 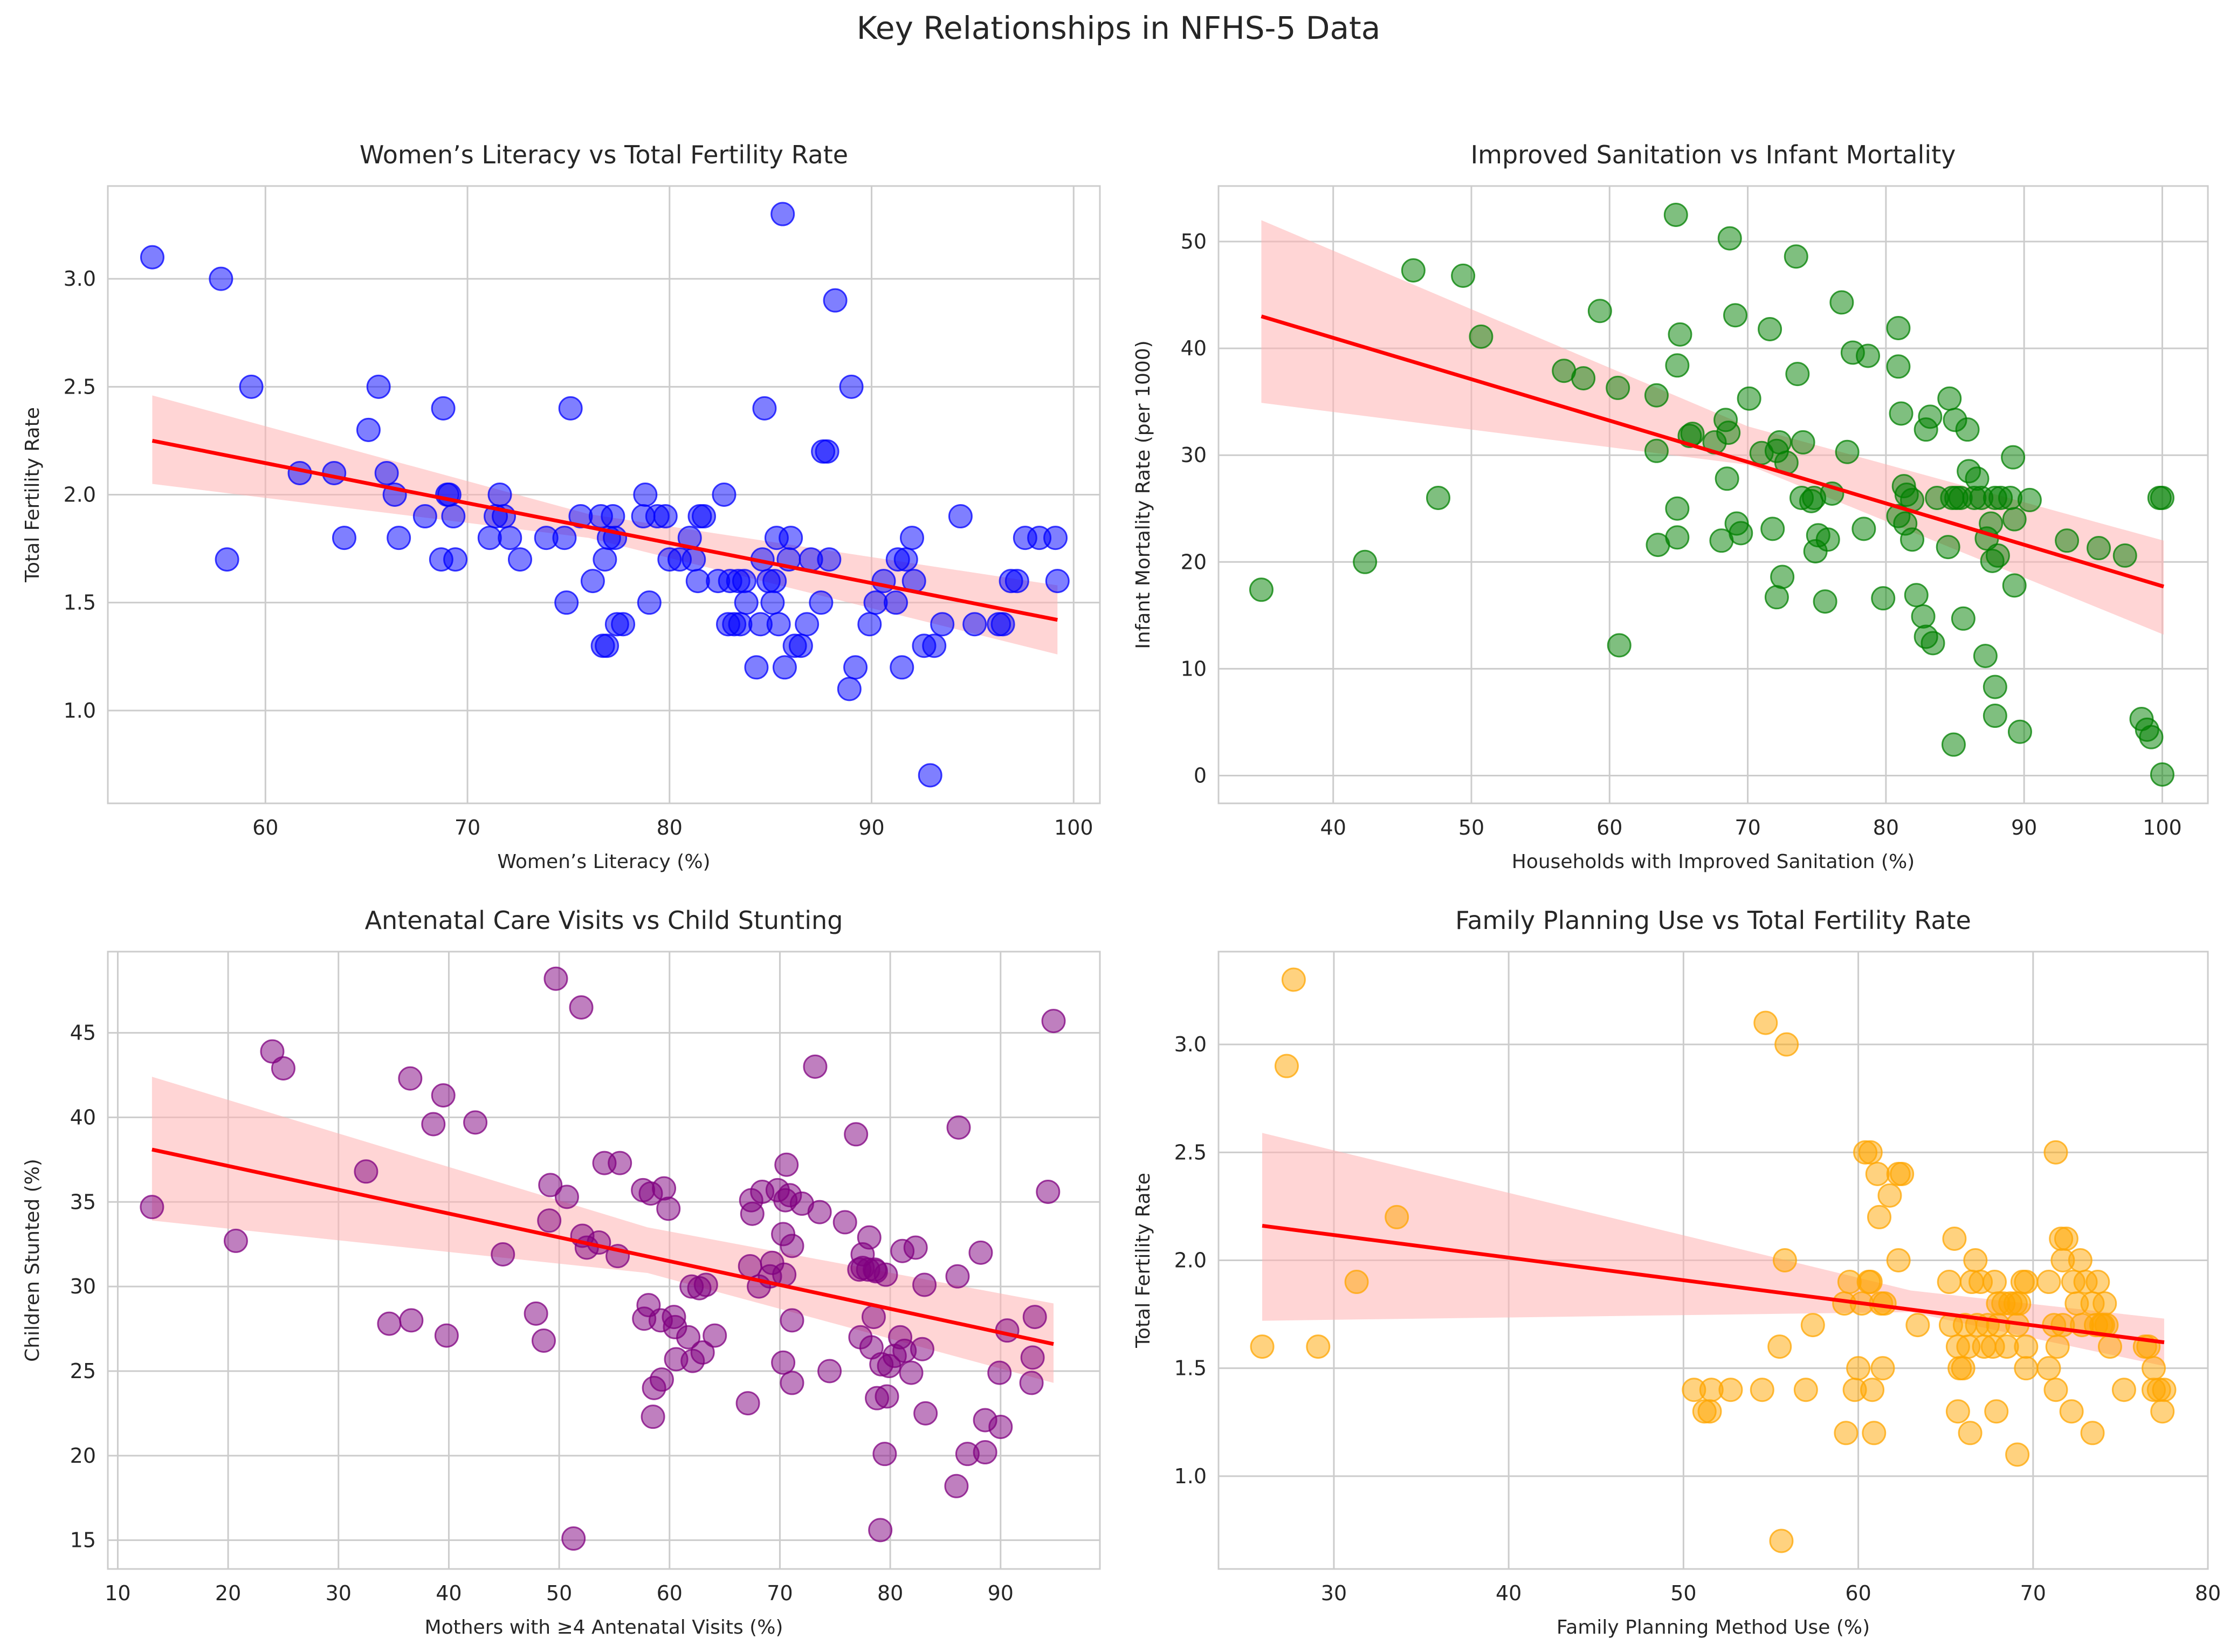 I want to click on x-tick-label: 80, so click(x=2208, y=1593).